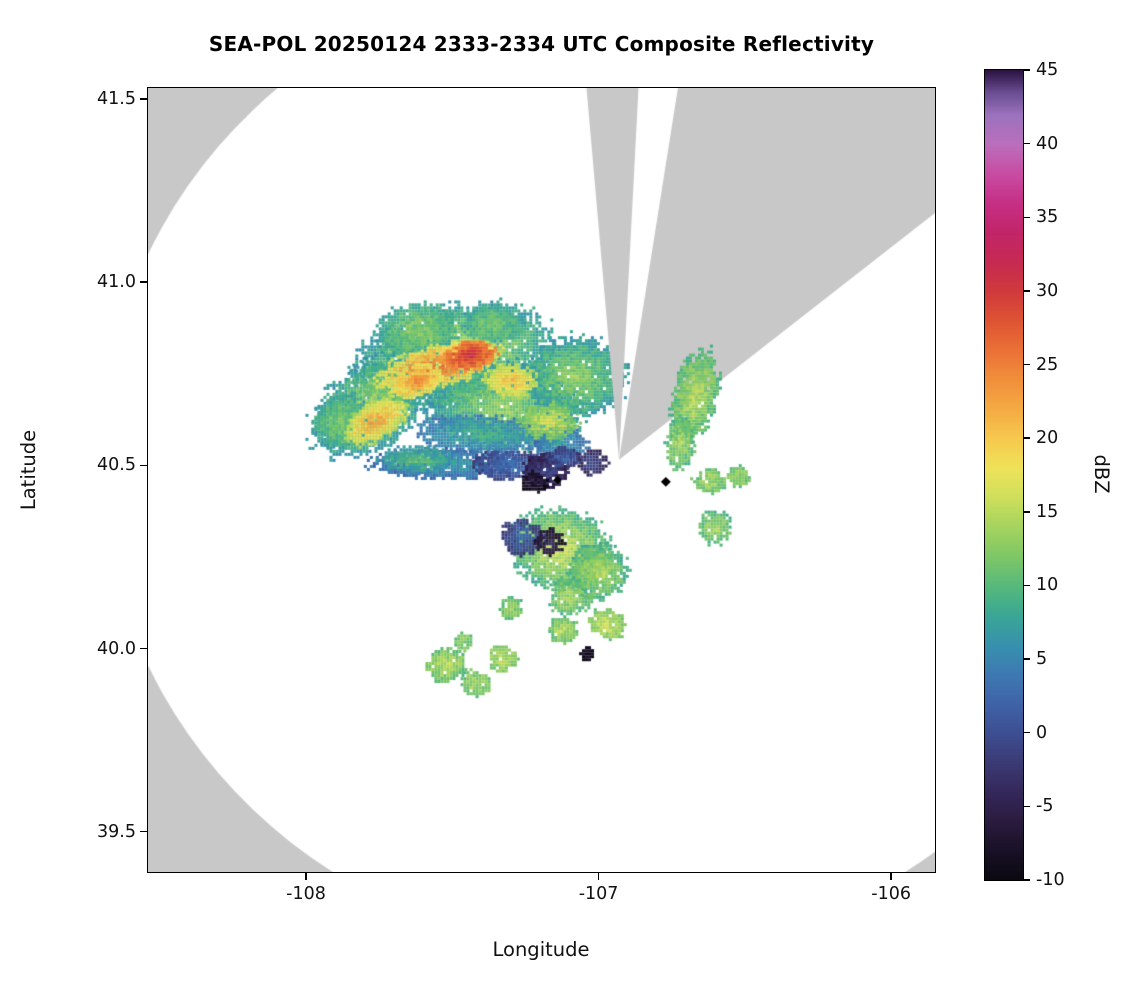 Image resolution: width=1146 pixels, height=990 pixels. Describe the element at coordinates (1047, 217) in the screenshot. I see `colorbar-tick-label: 35` at that location.